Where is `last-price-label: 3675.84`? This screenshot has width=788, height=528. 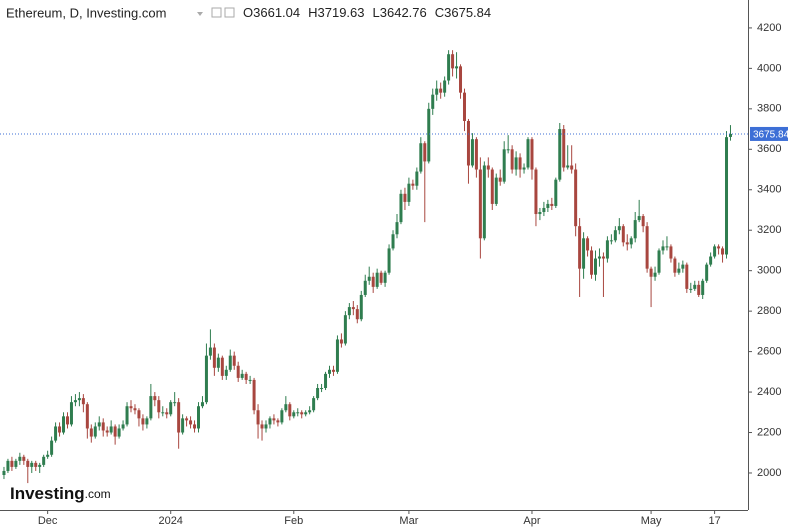 last-price-label: 3675.84 is located at coordinates (770, 135).